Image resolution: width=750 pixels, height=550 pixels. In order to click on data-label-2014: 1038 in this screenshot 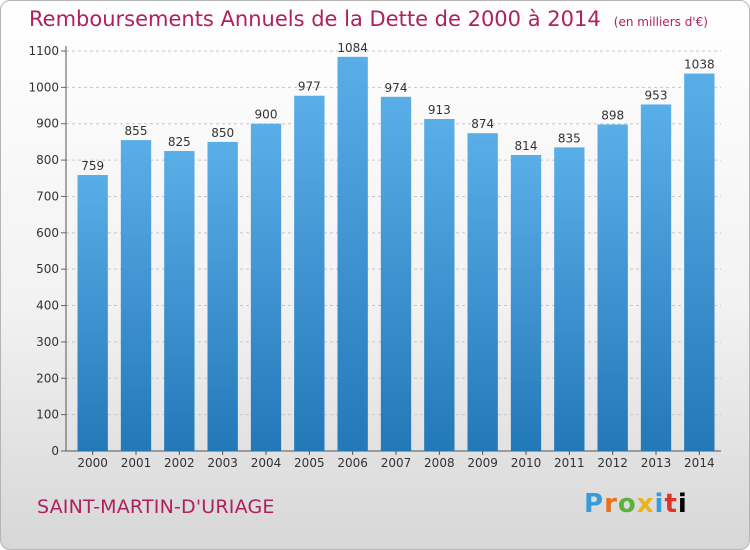, I will do `click(699, 65)`.